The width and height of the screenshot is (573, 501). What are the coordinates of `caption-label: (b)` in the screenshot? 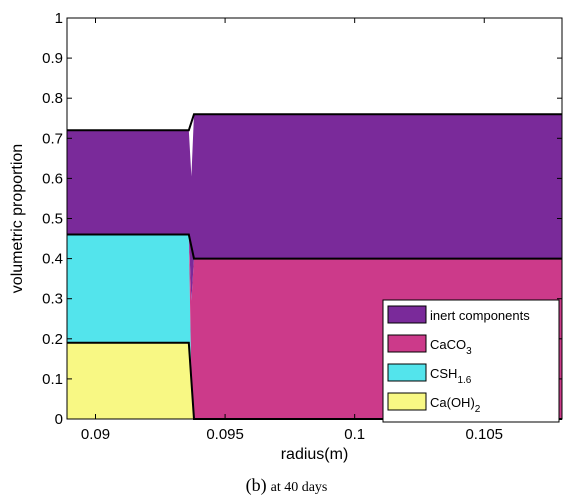 It's located at (256, 485).